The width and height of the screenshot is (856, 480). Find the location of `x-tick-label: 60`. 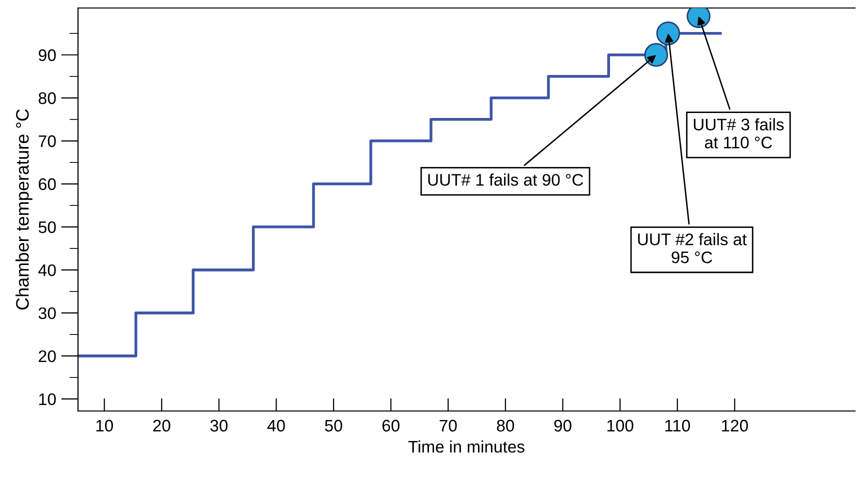

x-tick-label: 60 is located at coordinates (391, 426).